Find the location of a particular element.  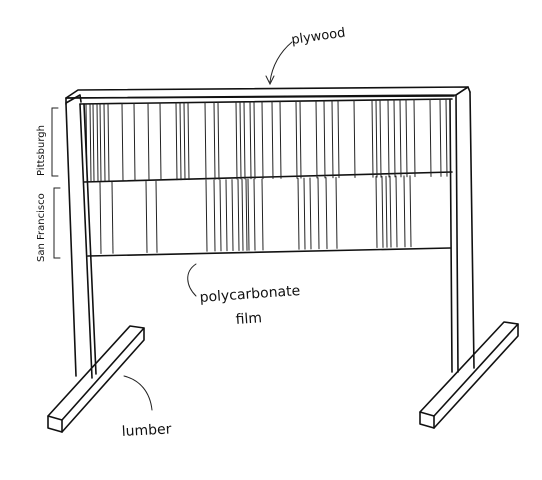

pittsburgh-stripes is located at coordinates (266, 140).